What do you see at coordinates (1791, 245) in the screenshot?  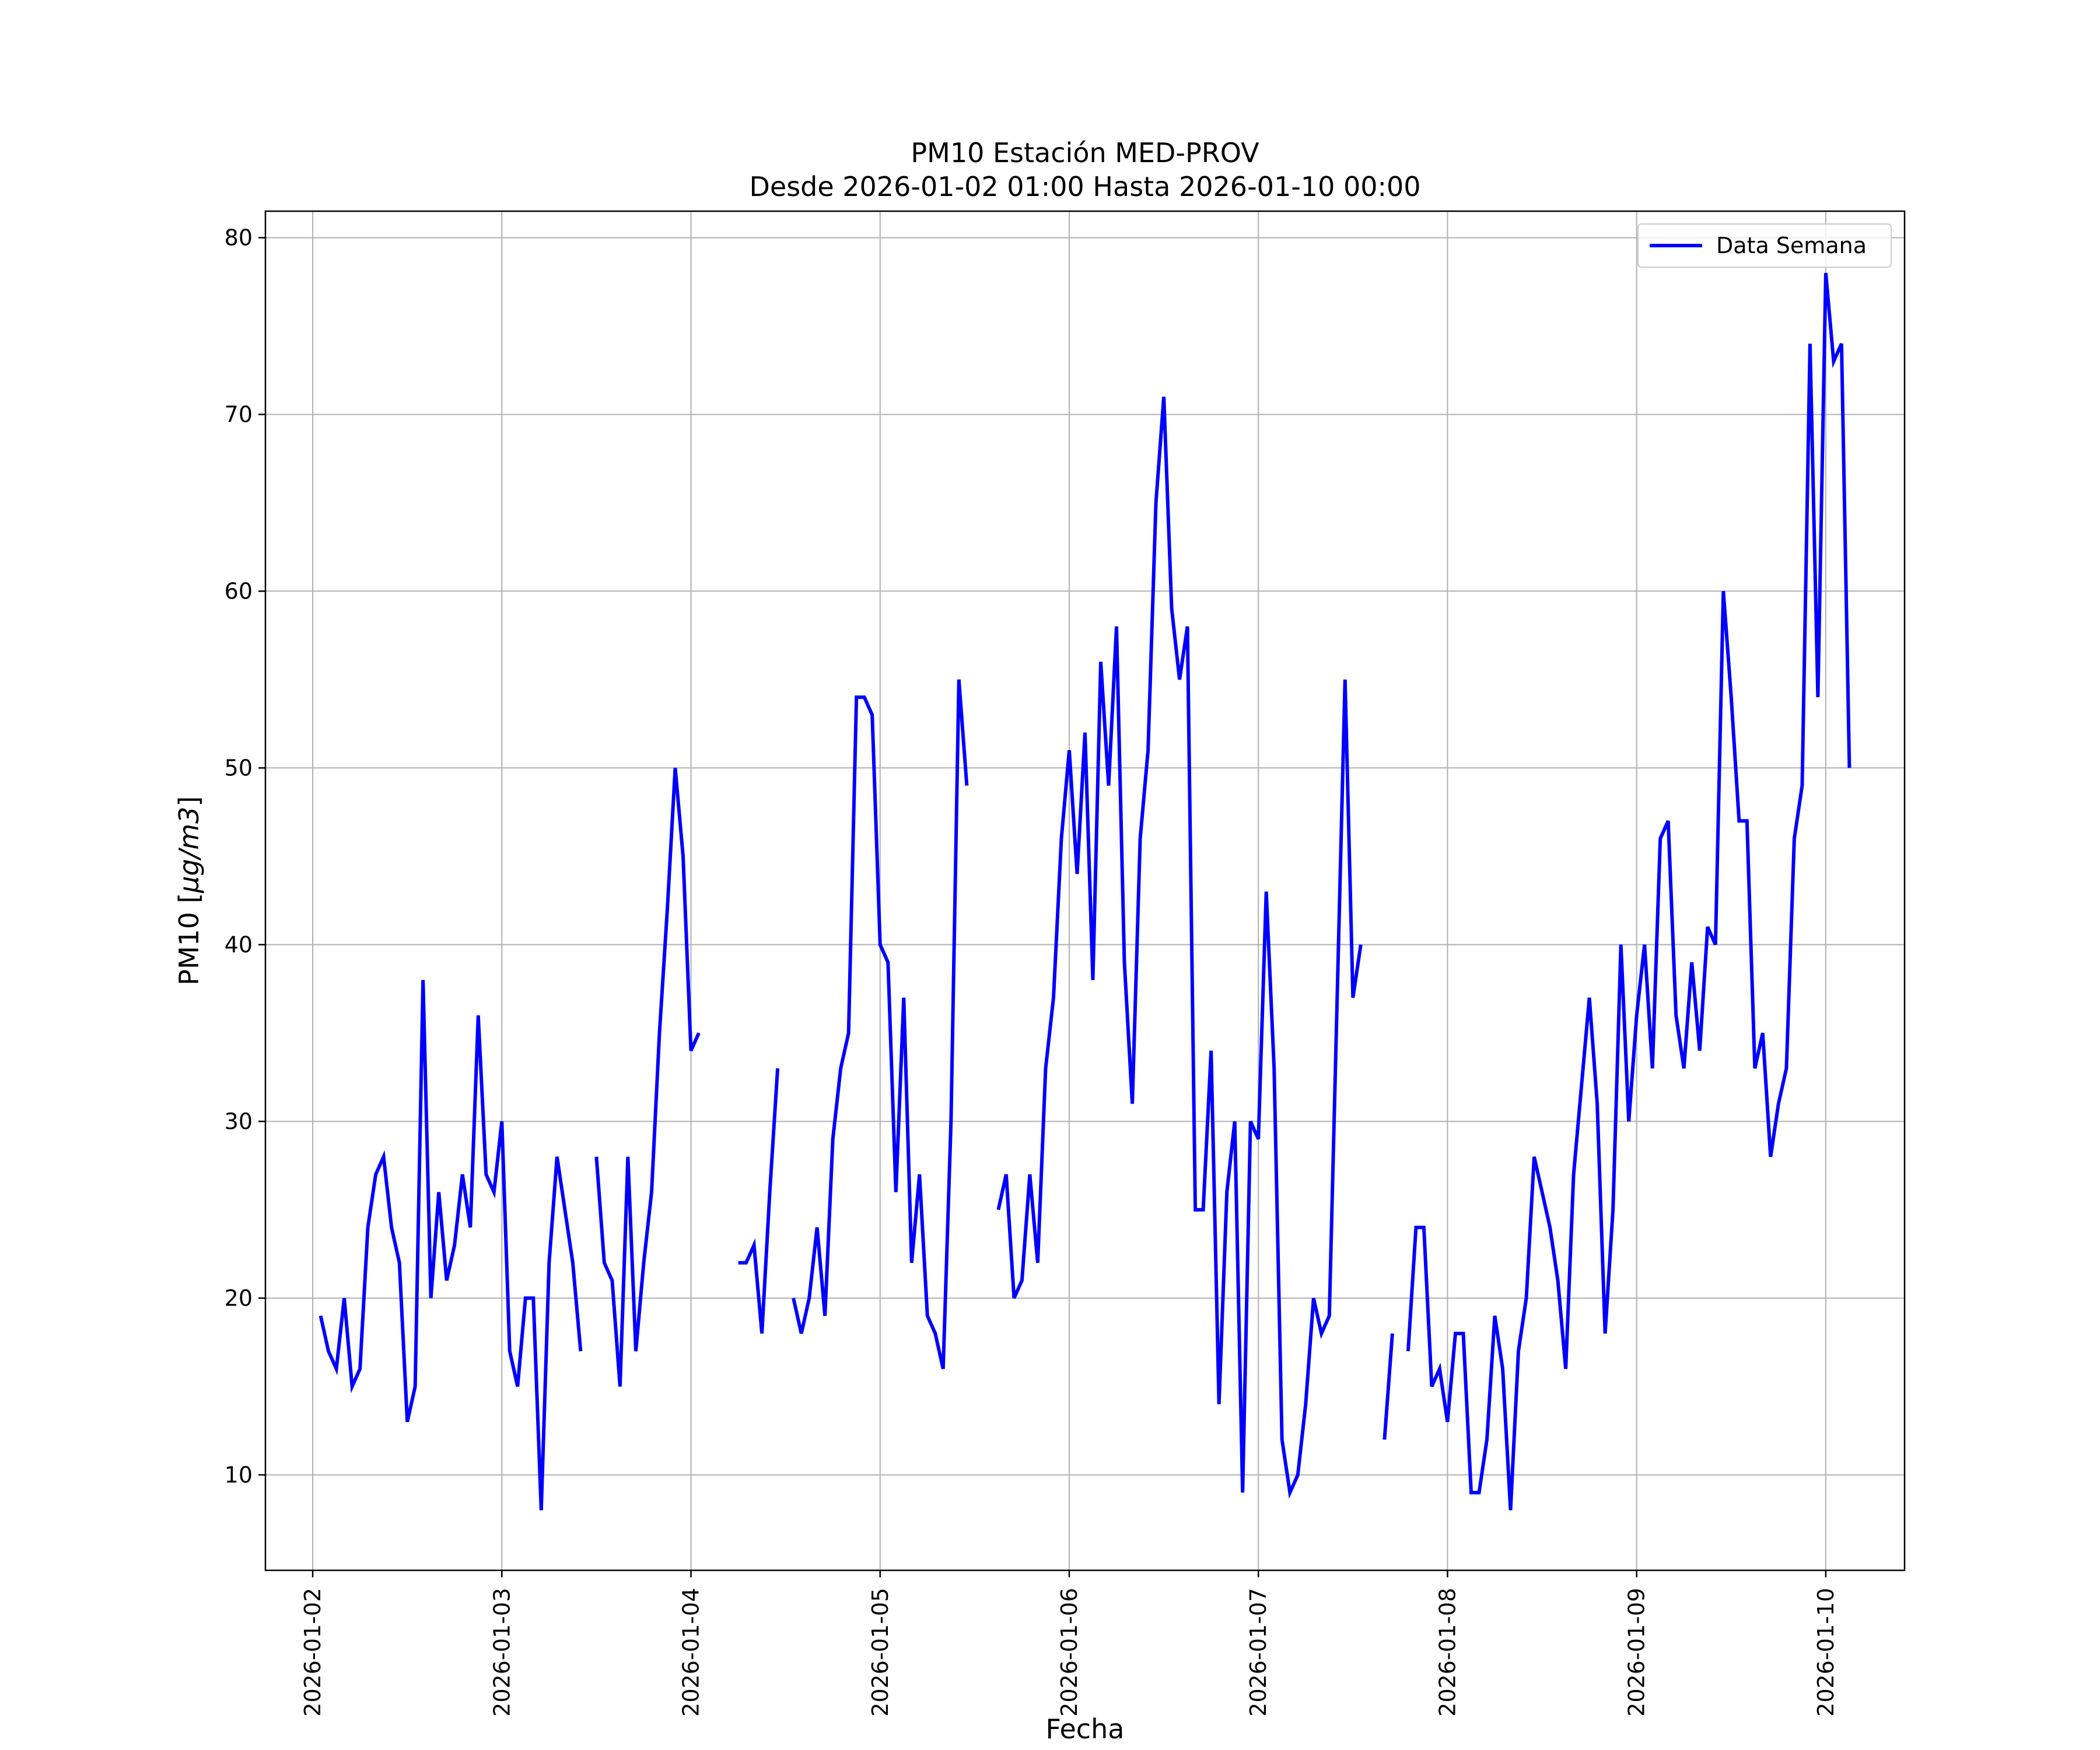 I see `legend-label-data-semana: Data Semana` at bounding box center [1791, 245].